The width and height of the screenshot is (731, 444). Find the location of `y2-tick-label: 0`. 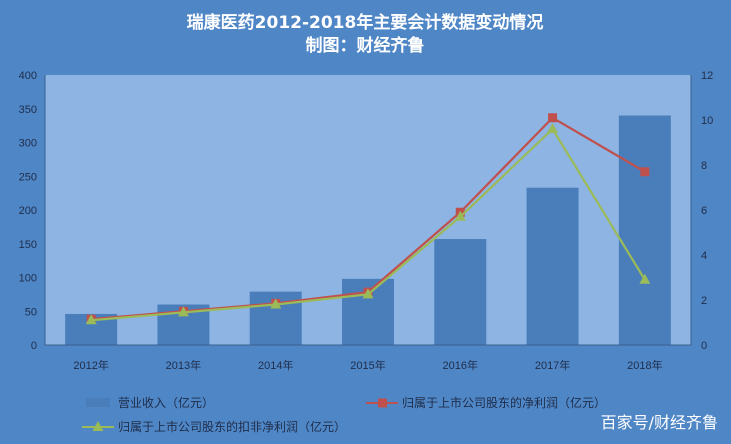

y2-tick-label: 0 is located at coordinates (704, 346).